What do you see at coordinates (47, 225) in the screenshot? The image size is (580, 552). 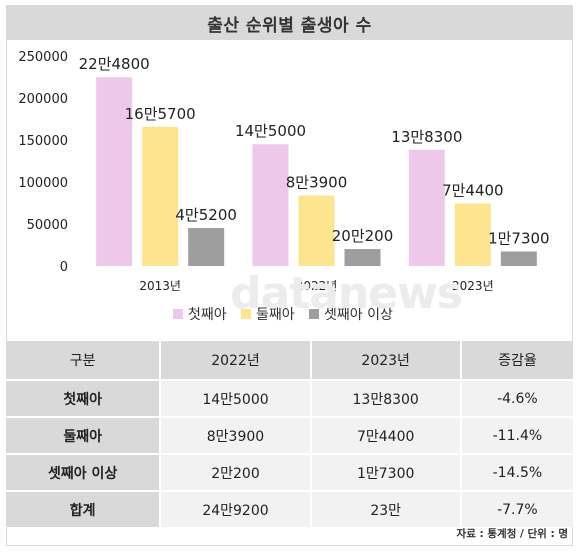 I see `y-tick-label: 50000` at bounding box center [47, 225].